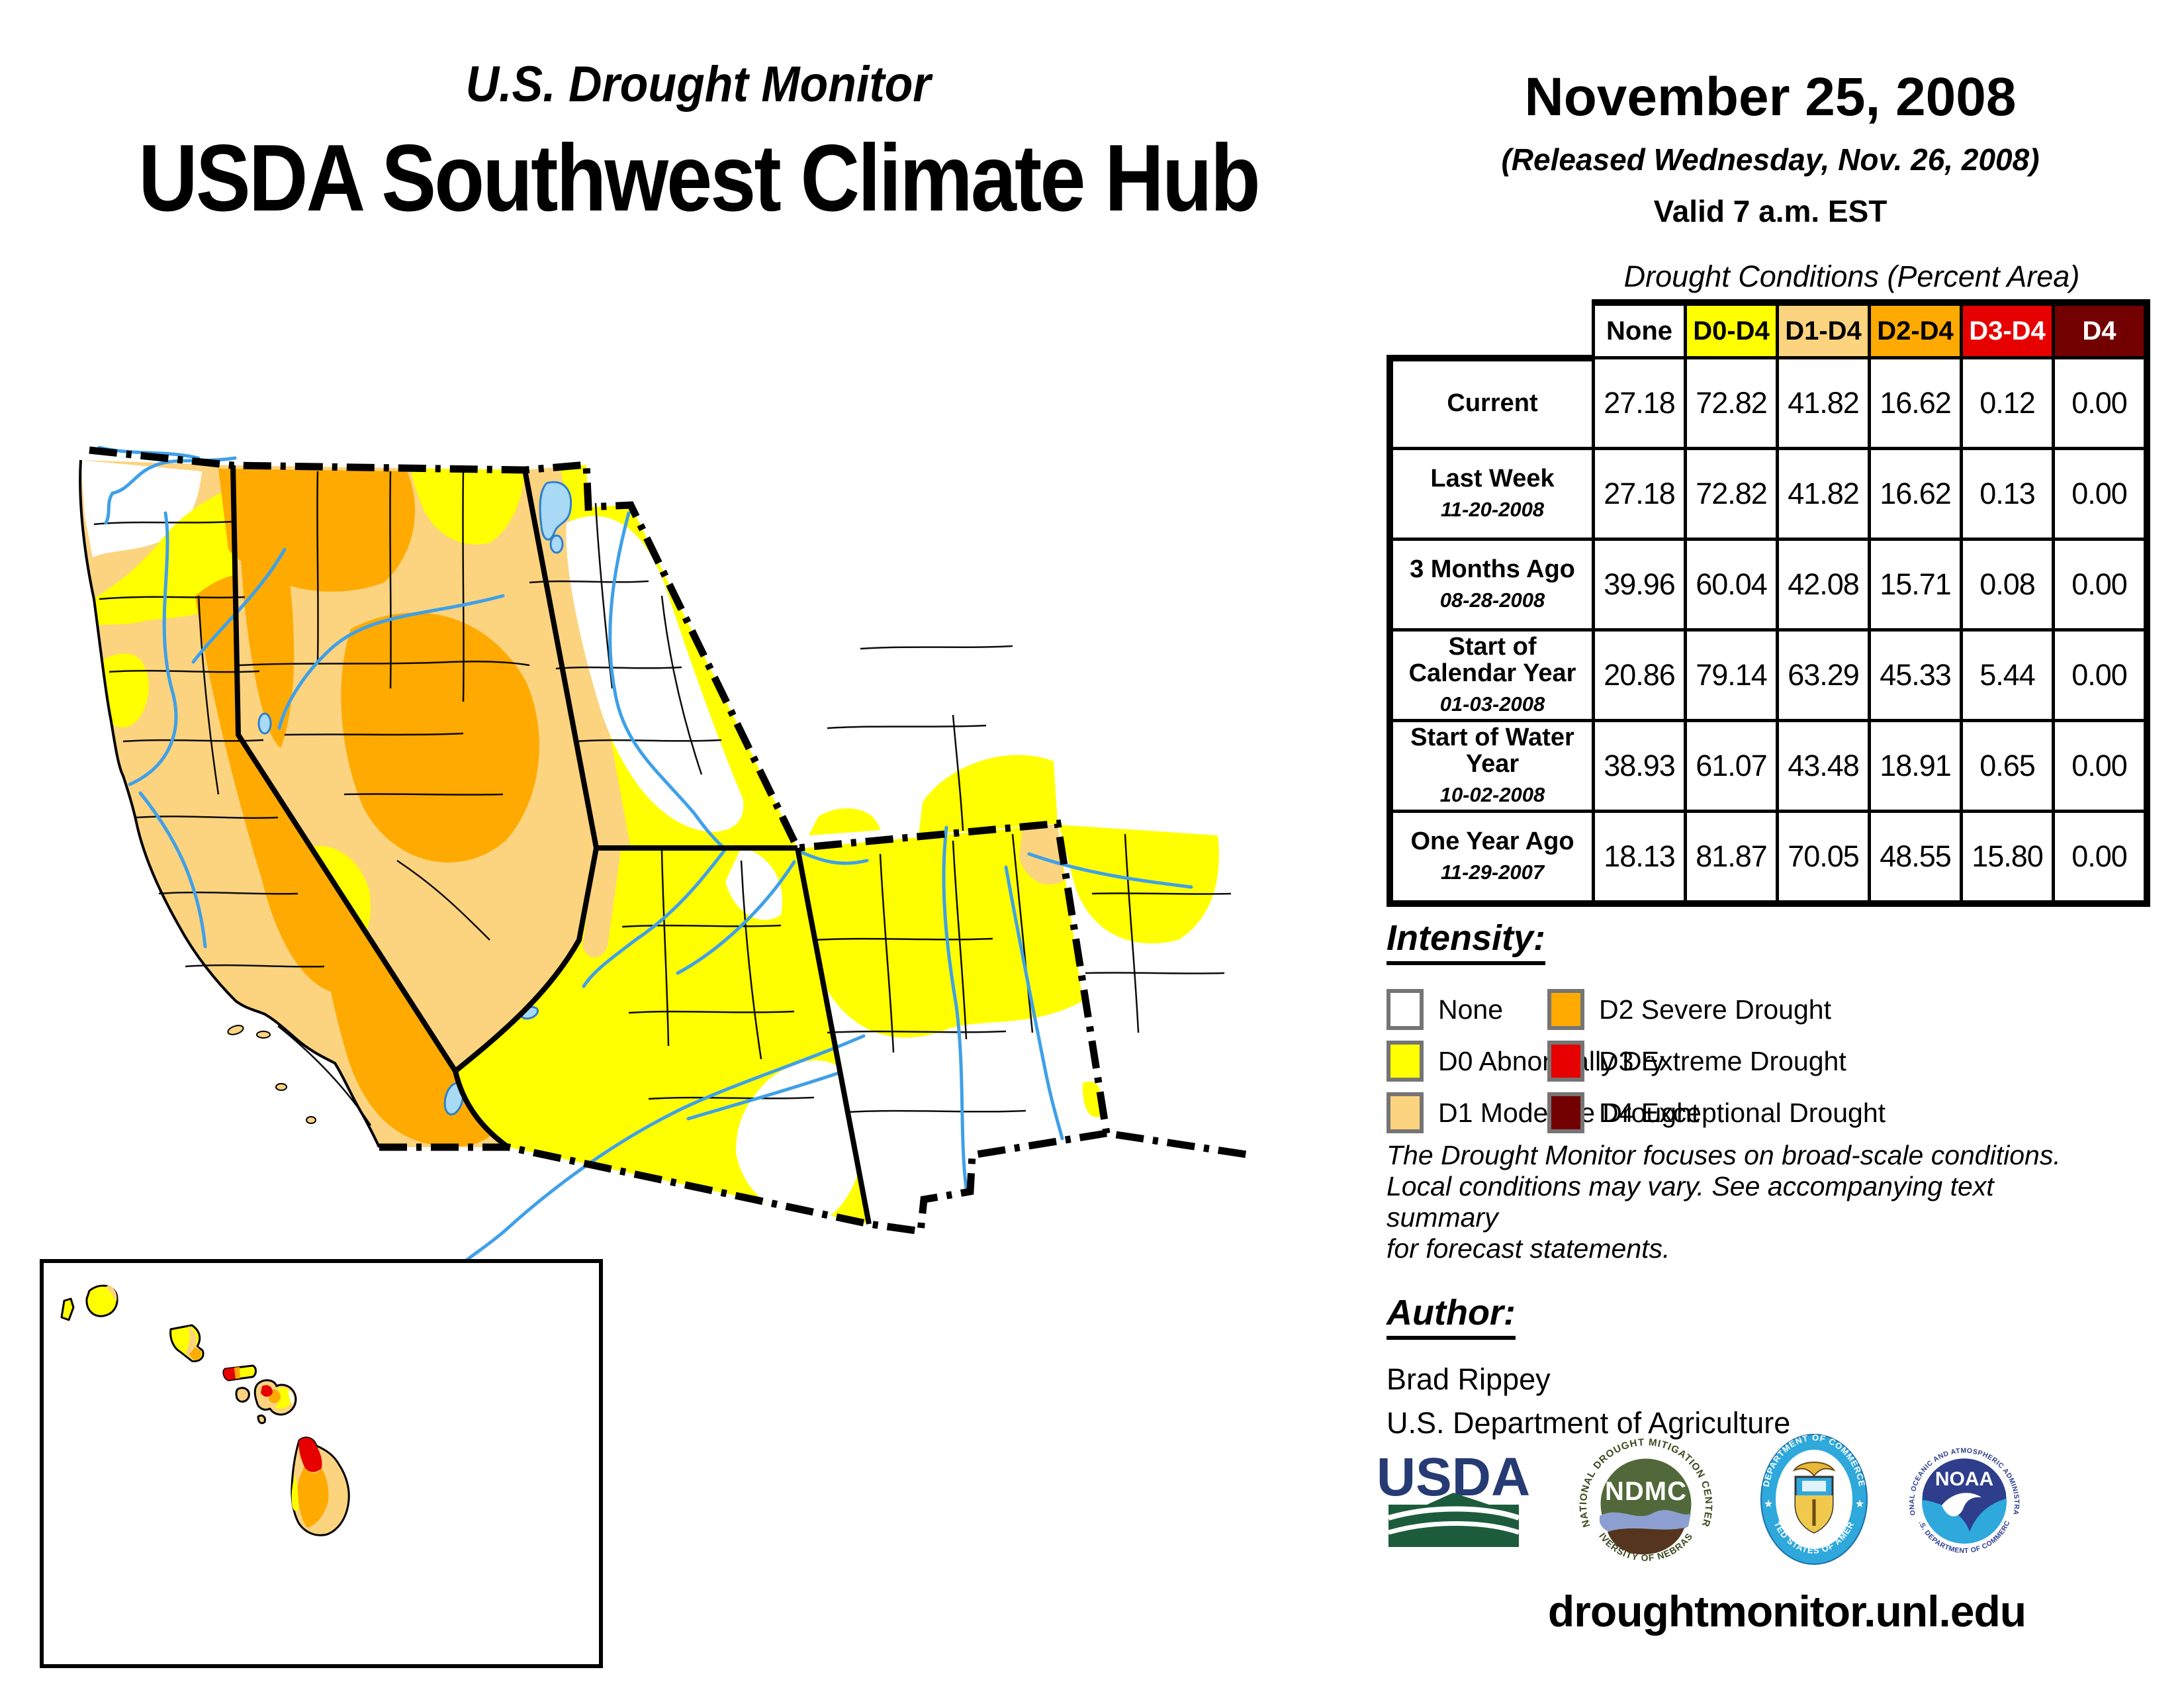 Image resolution: width=2184 pixels, height=1688 pixels. I want to click on author-org: U.S. Department of Agriculture, so click(1589, 1423).